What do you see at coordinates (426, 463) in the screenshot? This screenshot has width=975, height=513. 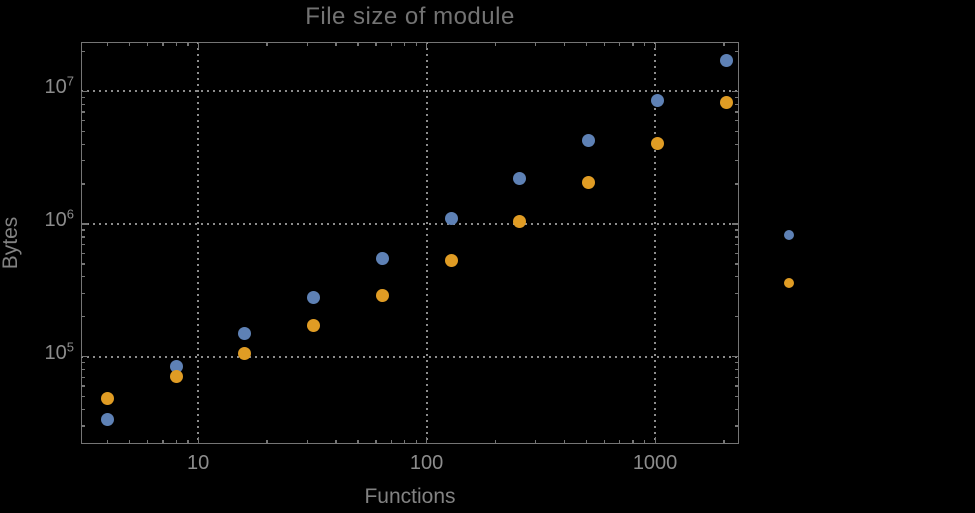 I see `x-tick-label: 100` at bounding box center [426, 463].